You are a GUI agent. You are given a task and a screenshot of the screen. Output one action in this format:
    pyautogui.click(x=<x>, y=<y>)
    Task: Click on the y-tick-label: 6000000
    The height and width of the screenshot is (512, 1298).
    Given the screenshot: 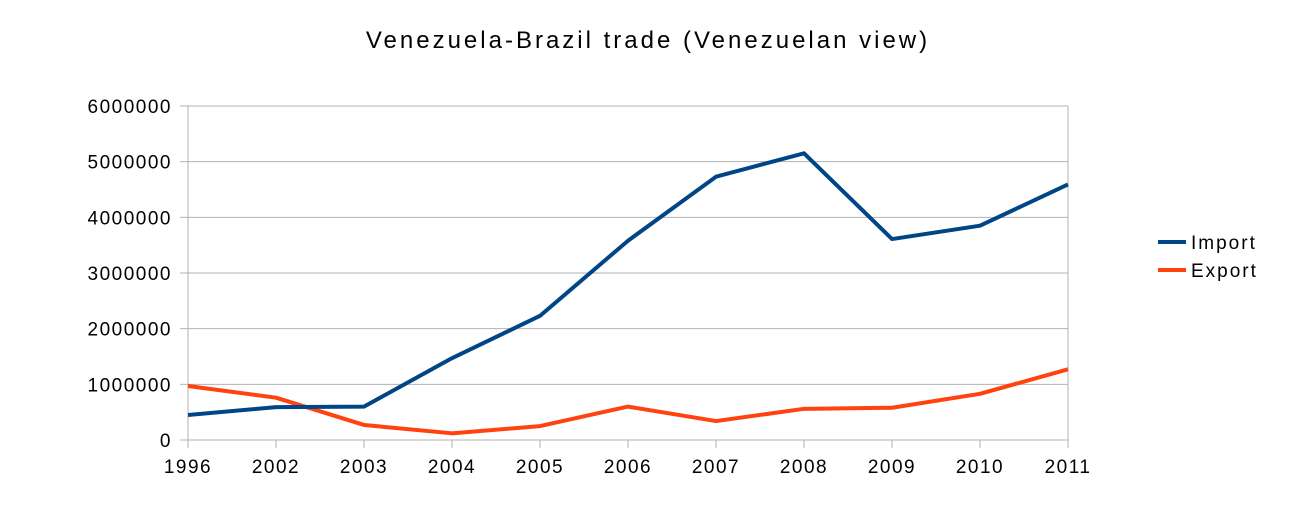 What is the action you would take?
    pyautogui.click(x=130, y=107)
    